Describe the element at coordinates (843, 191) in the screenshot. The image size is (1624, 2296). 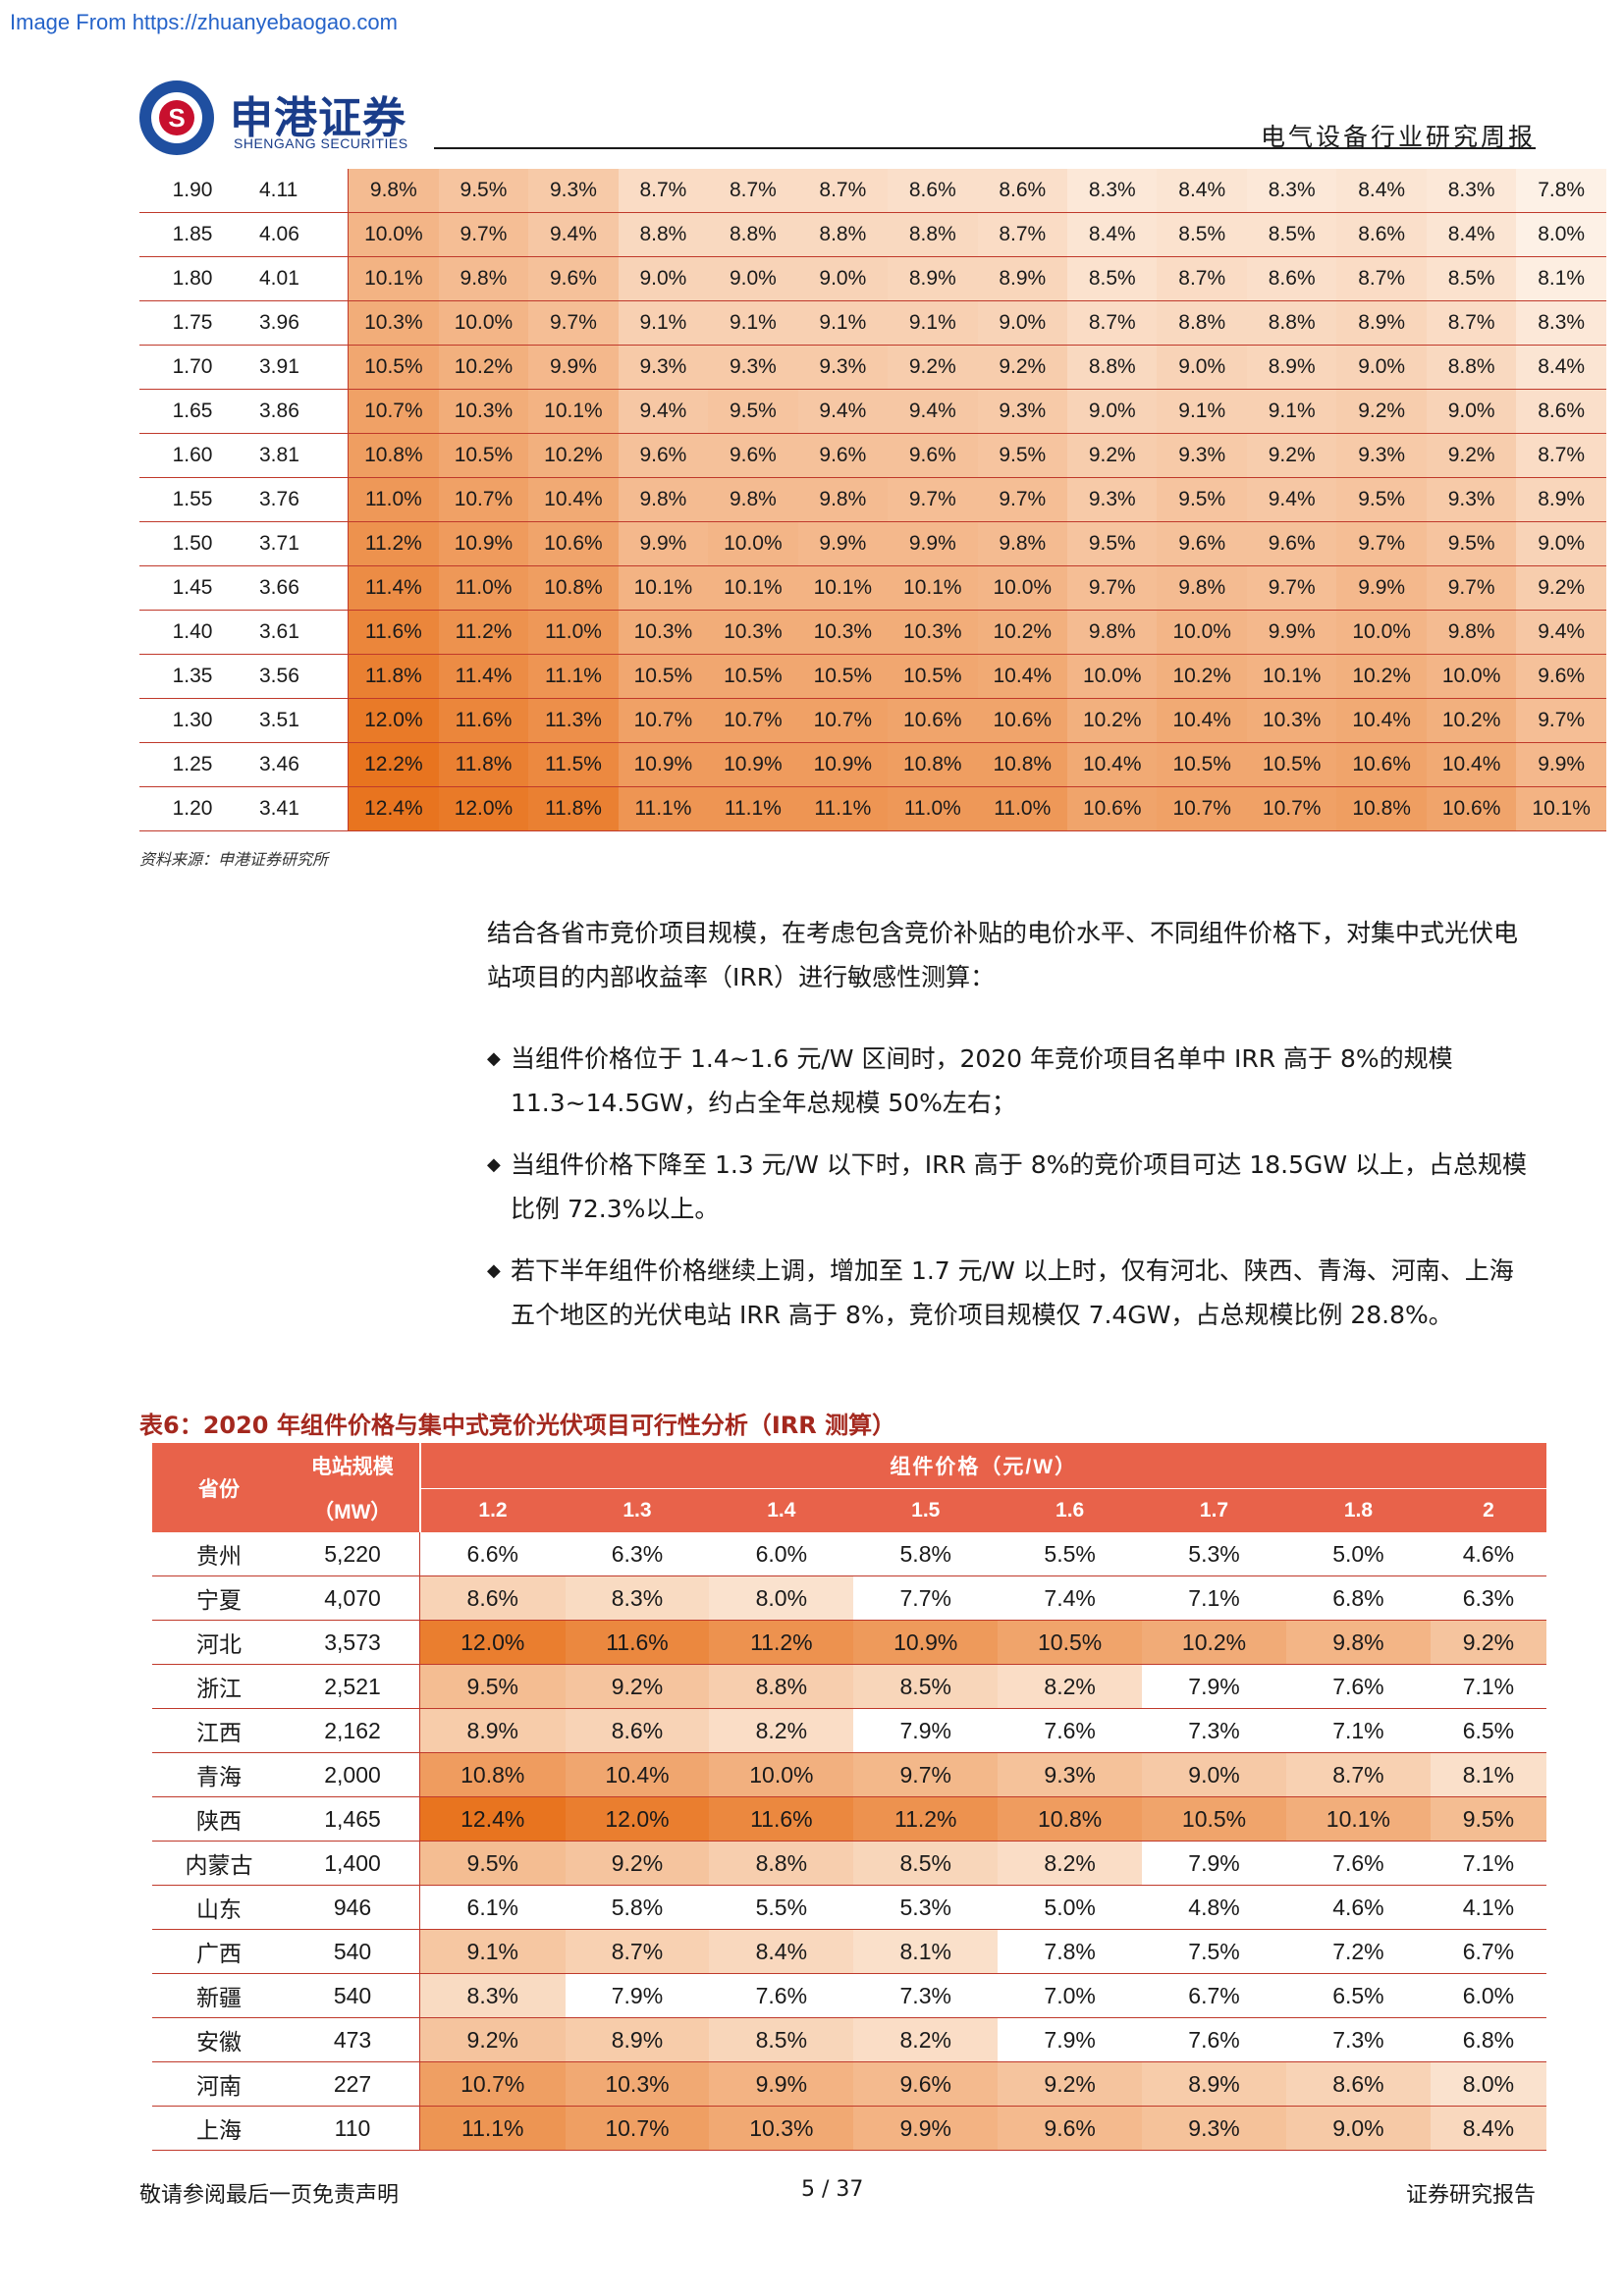
I see `cell-irr-value: 8.7%` at that location.